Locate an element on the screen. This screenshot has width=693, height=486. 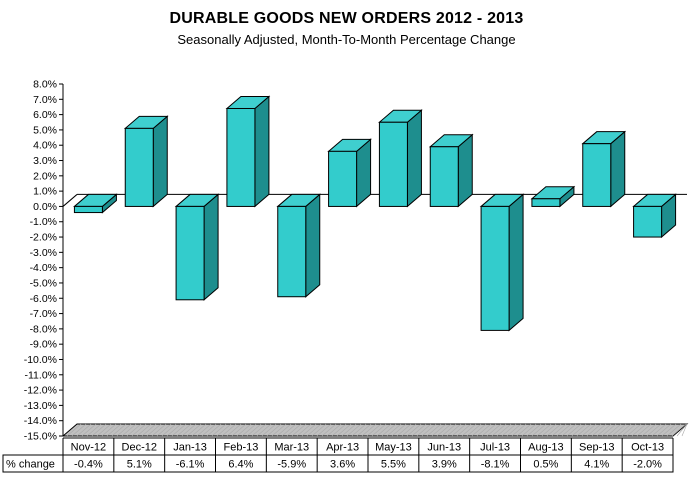
y-tick-label: 4.0% is located at coordinates (45, 146).